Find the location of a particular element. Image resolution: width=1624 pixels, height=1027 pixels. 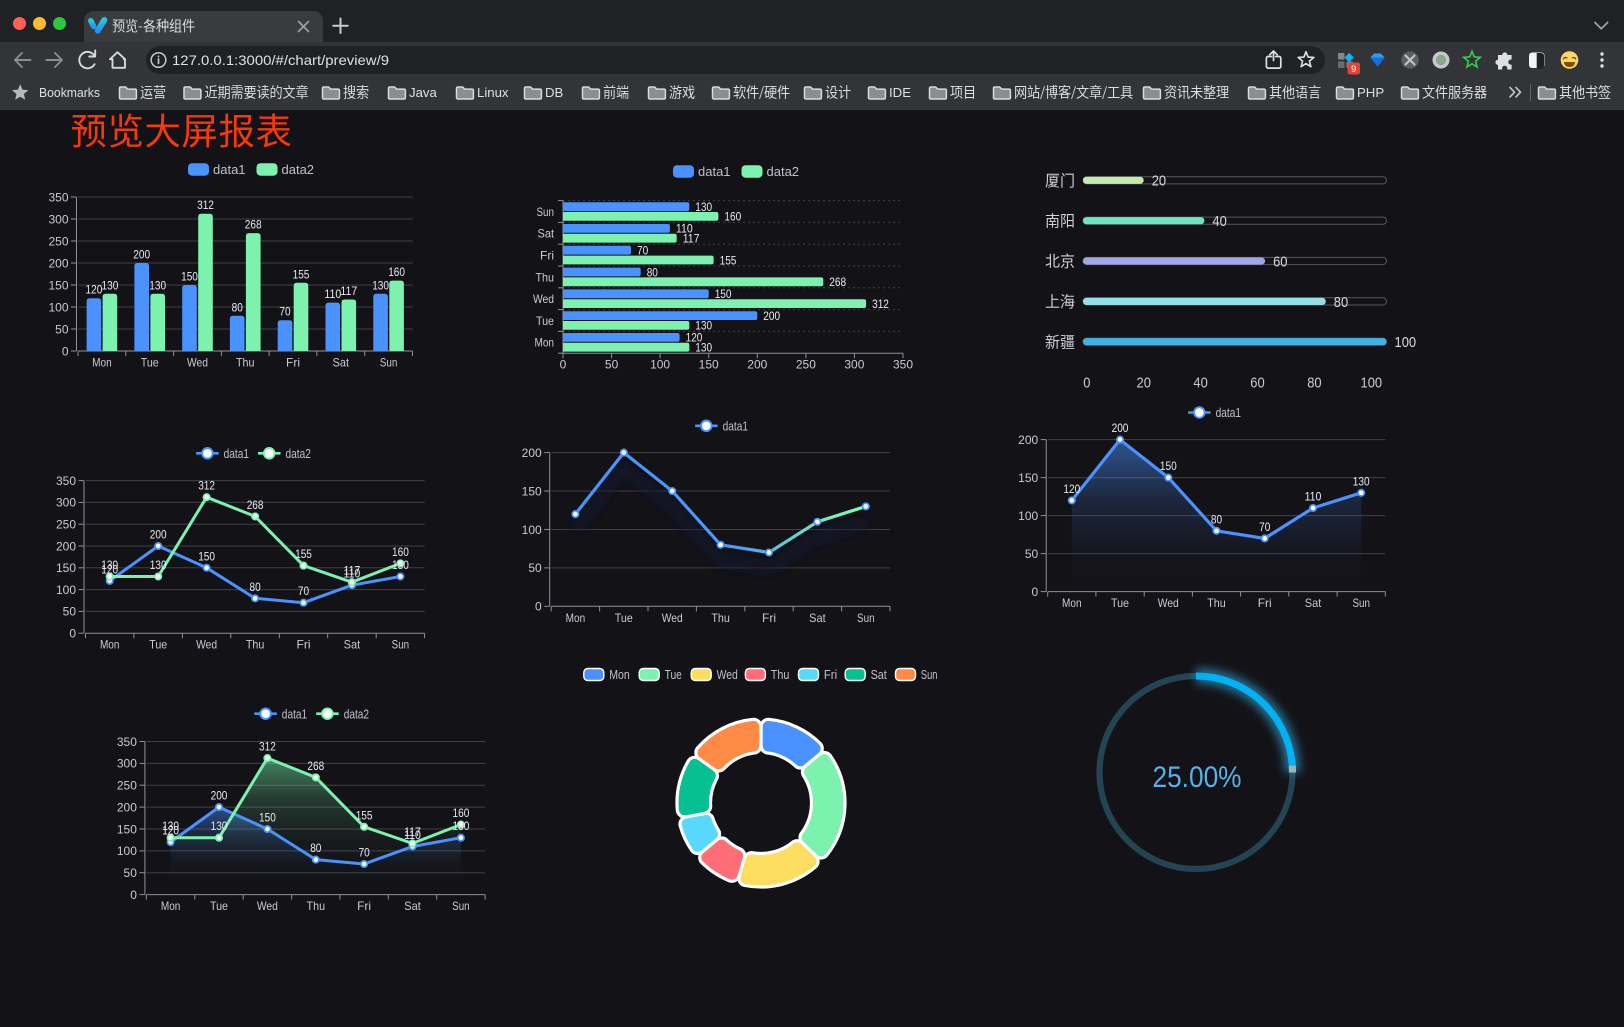

svg-text: 60 is located at coordinates (1280, 261).